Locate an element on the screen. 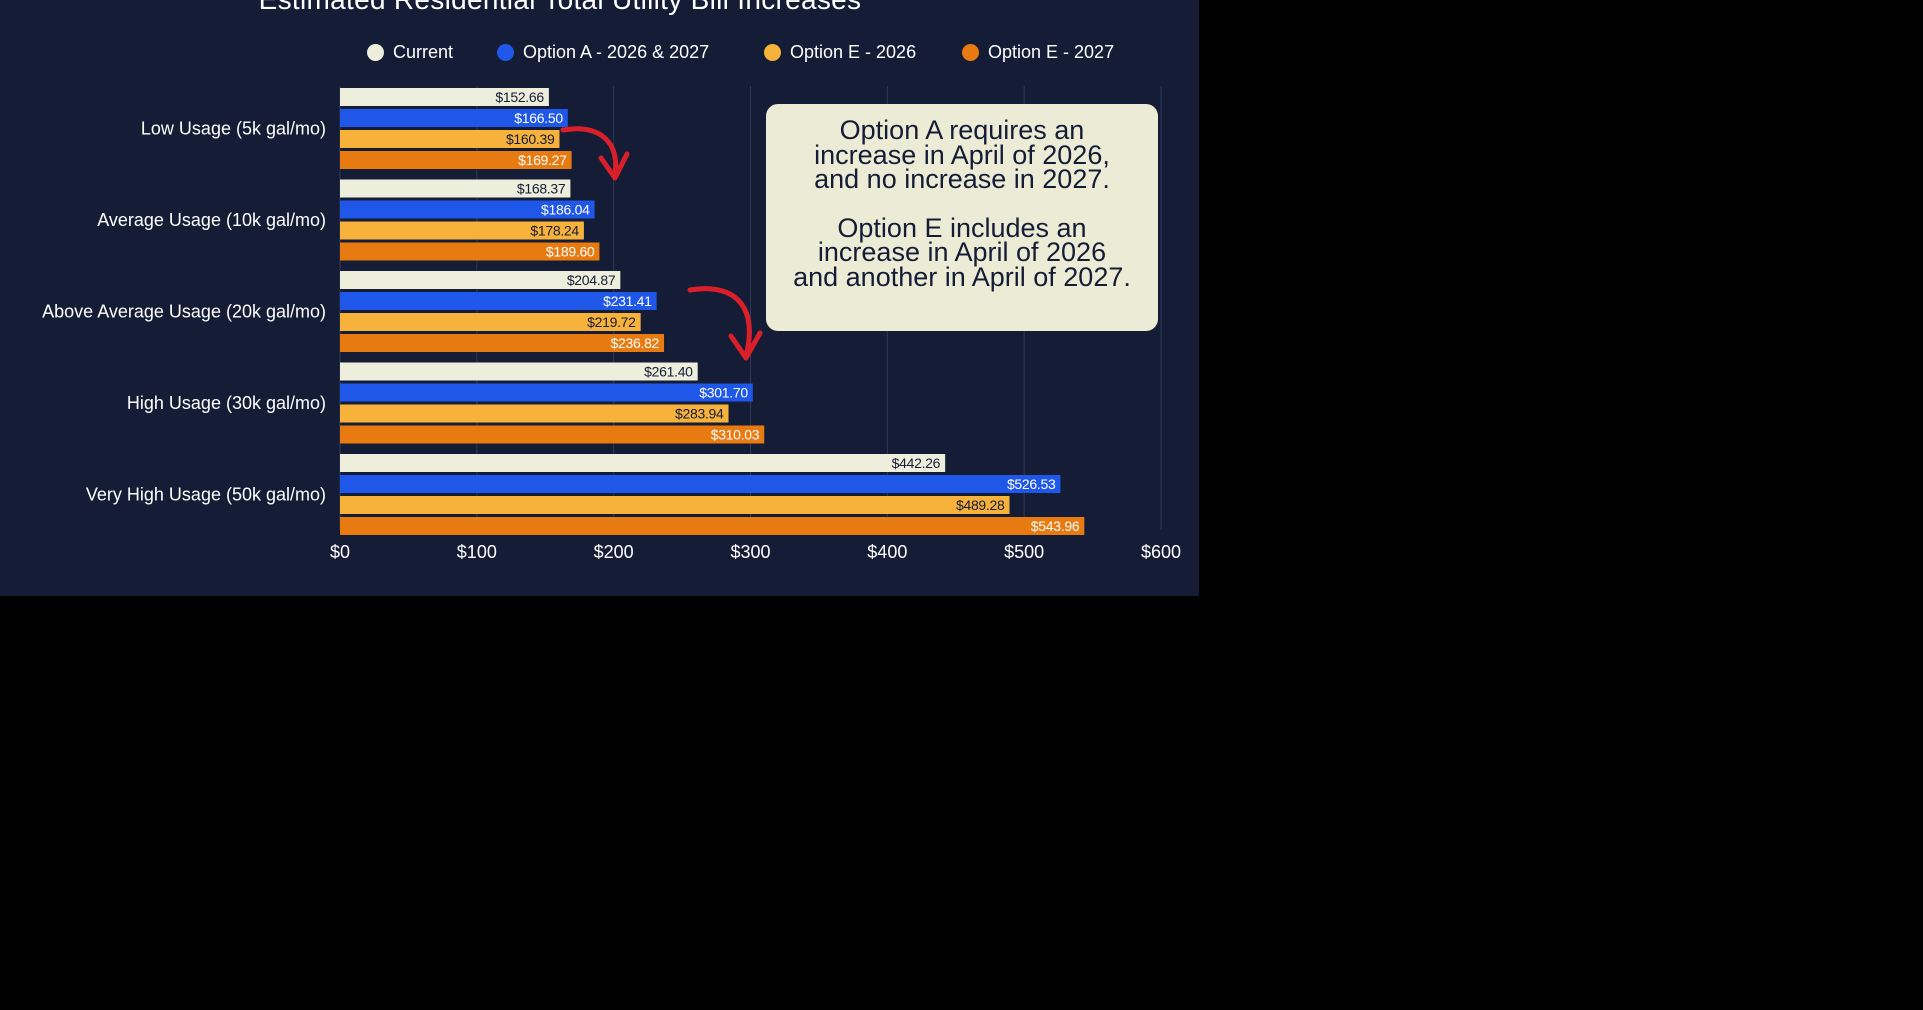  data-label-option-e-2026-0: $160.39 is located at coordinates (530, 139).